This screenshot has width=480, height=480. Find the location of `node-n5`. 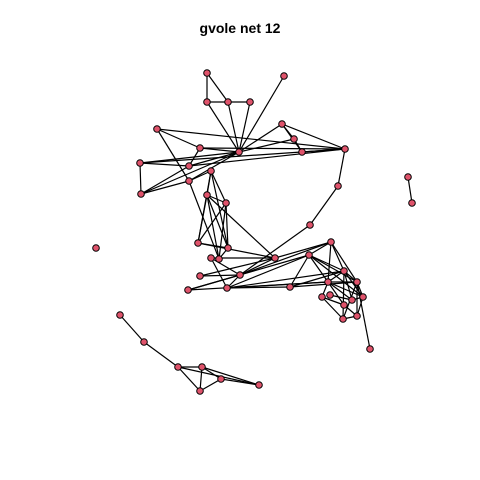

node-n5 is located at coordinates (284, 76).